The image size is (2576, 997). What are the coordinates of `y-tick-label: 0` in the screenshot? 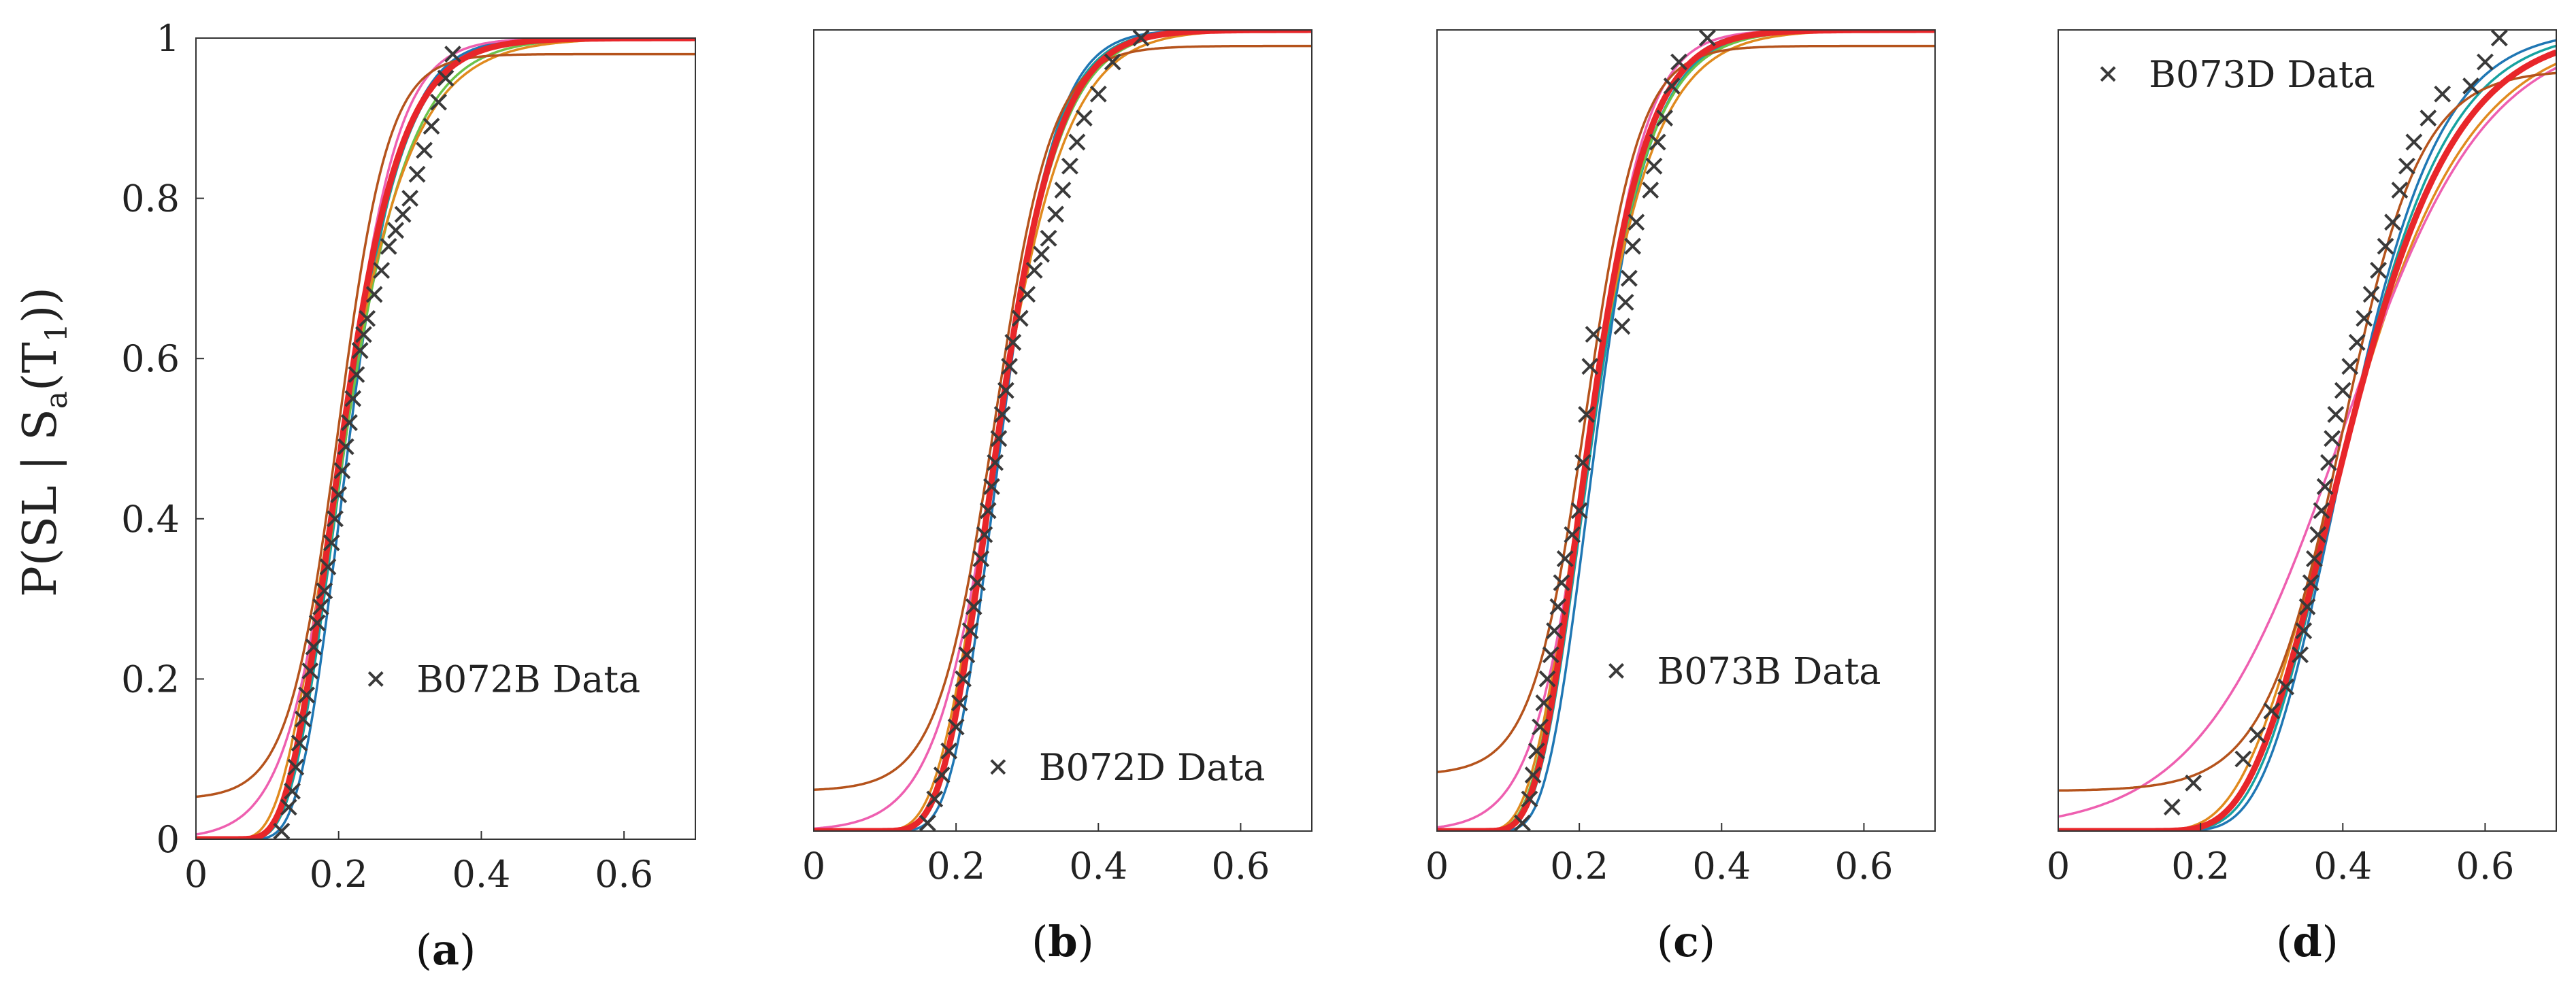 It's located at (168, 839).